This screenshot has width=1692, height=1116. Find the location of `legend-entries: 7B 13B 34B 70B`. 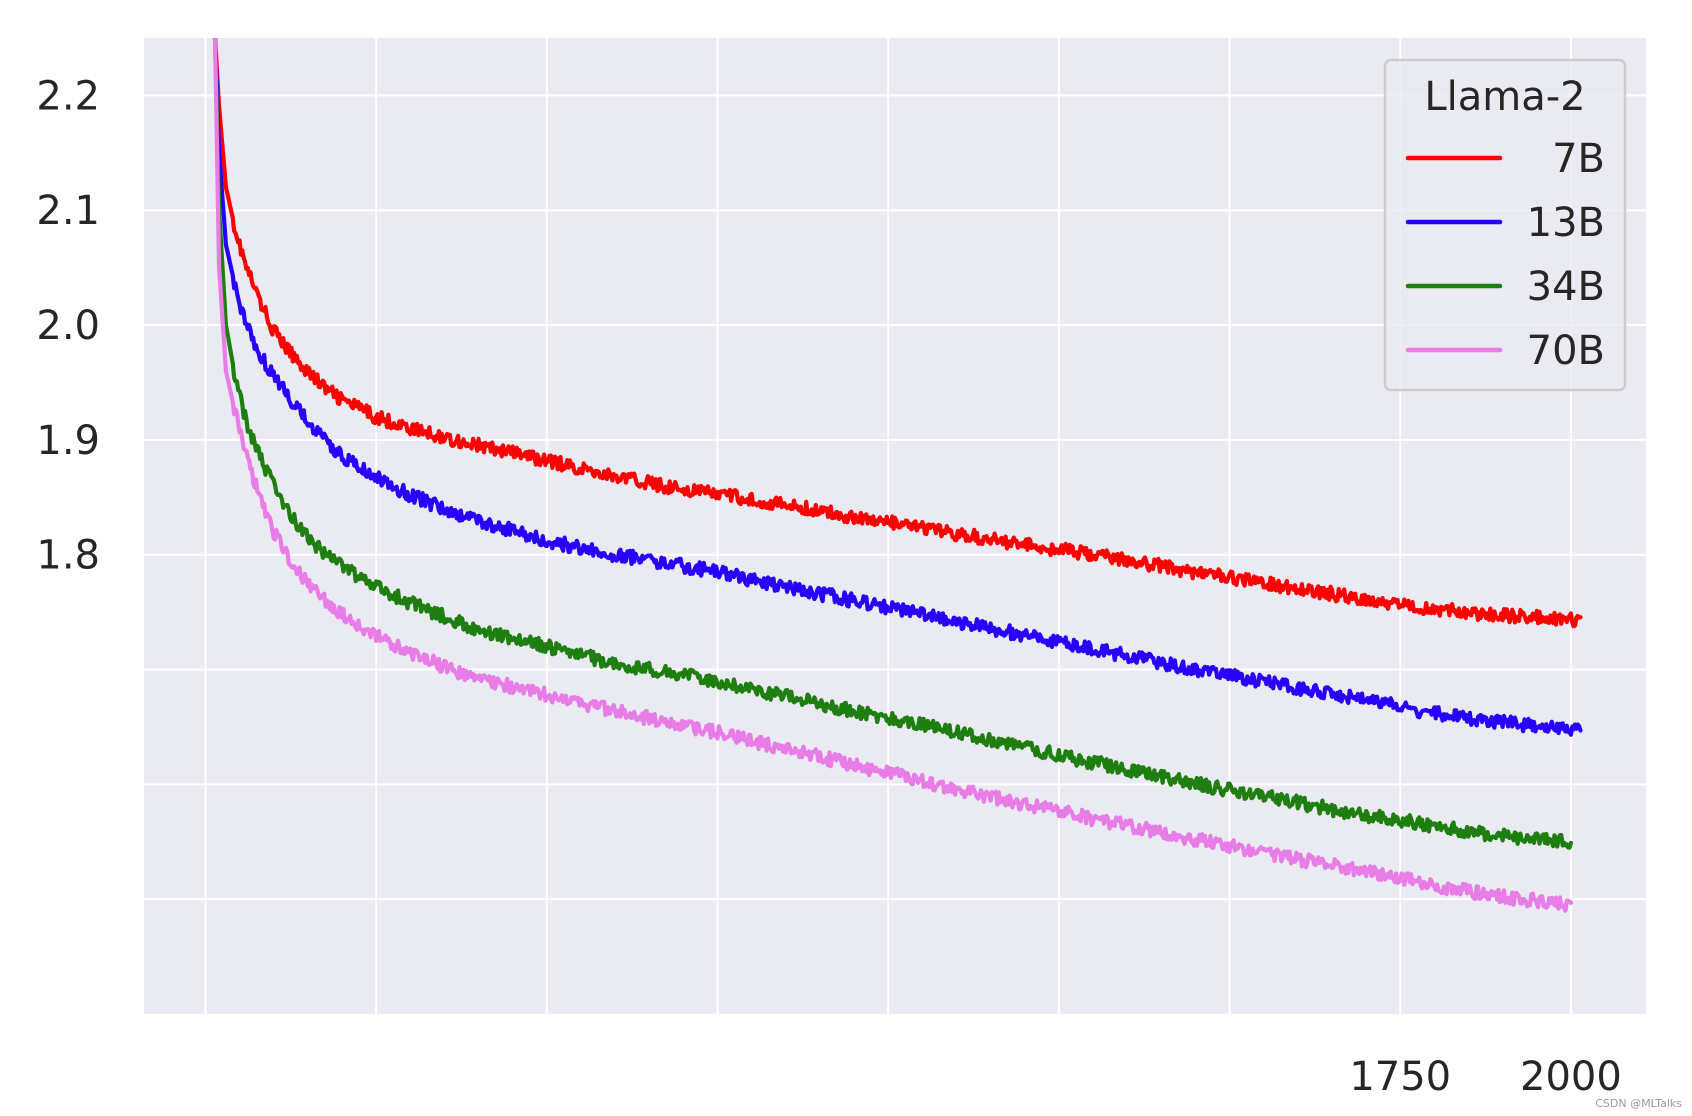

legend-entries: 7B 13B 34B 70B is located at coordinates (1505, 255).